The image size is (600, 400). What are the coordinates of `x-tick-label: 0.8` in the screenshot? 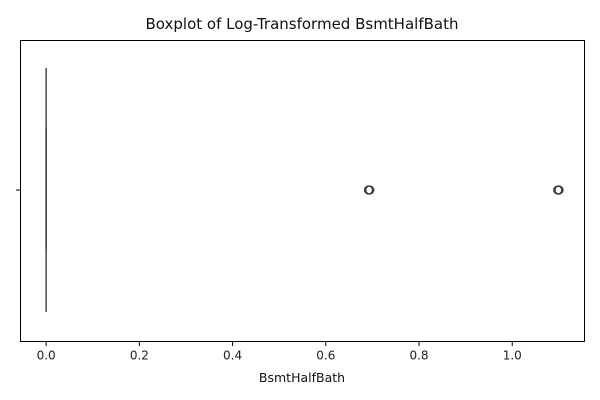 It's located at (418, 356).